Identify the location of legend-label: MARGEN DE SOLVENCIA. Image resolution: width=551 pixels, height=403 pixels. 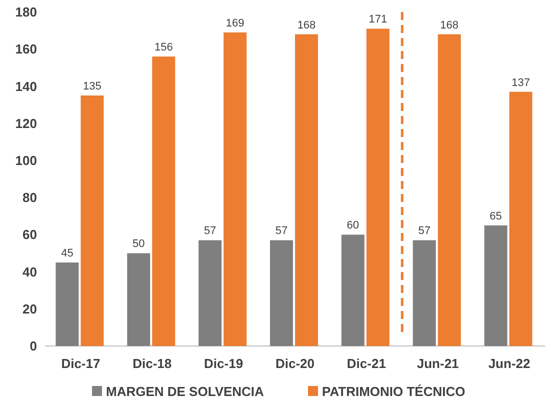
(185, 391).